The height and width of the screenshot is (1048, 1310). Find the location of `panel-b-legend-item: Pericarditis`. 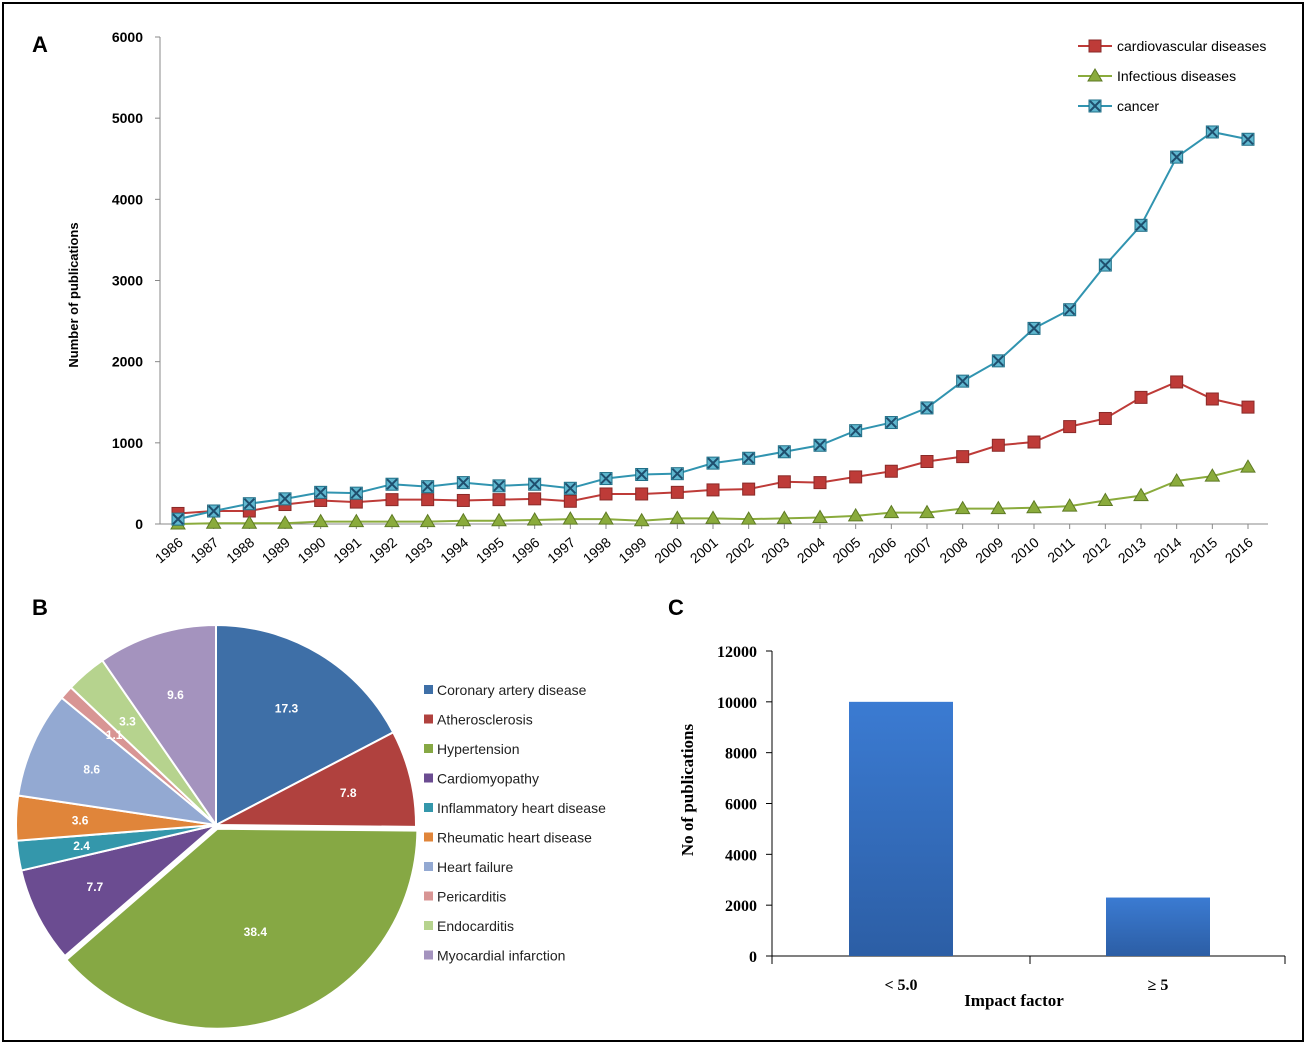

panel-b-legend-item: Pericarditis is located at coordinates (465, 897).